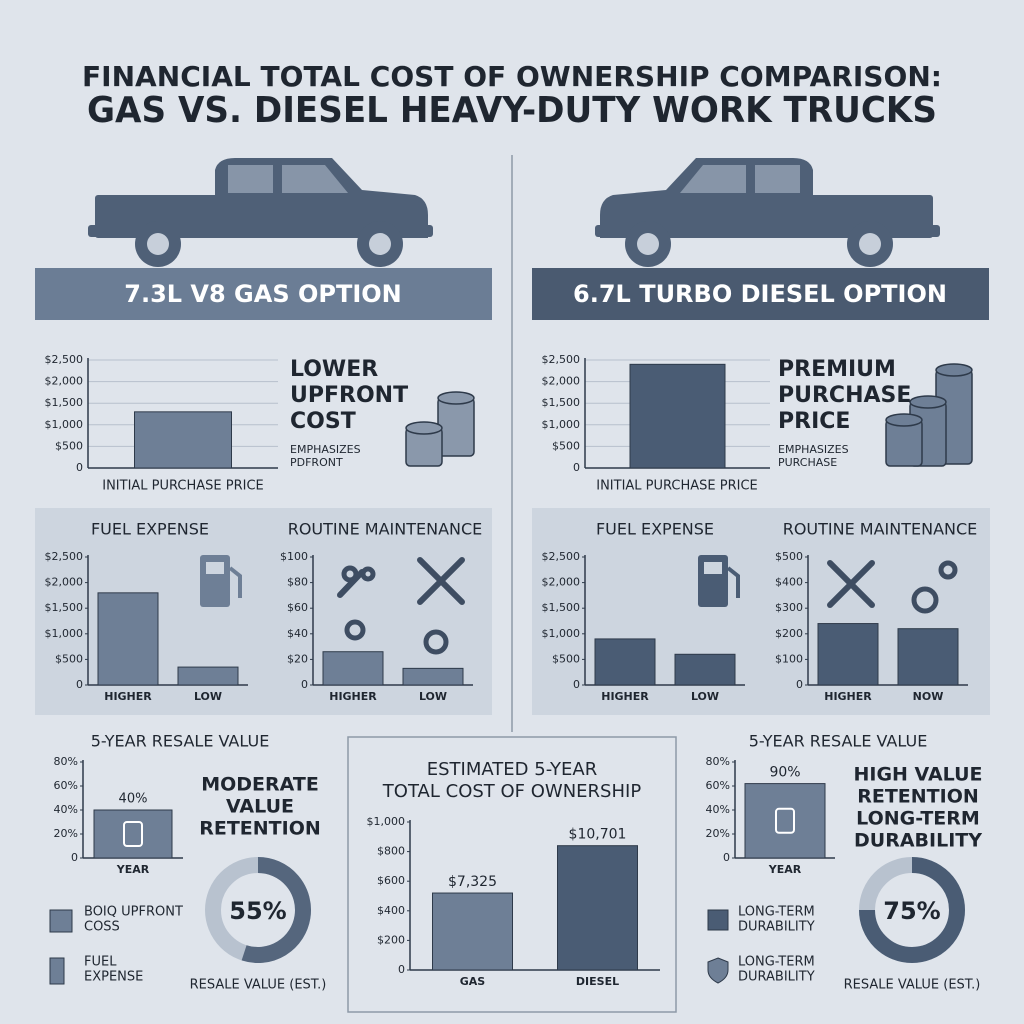 This screenshot has width=1024, height=1024. What do you see at coordinates (928, 696) in the screenshot?
I see `x-tick-label: NOW` at bounding box center [928, 696].